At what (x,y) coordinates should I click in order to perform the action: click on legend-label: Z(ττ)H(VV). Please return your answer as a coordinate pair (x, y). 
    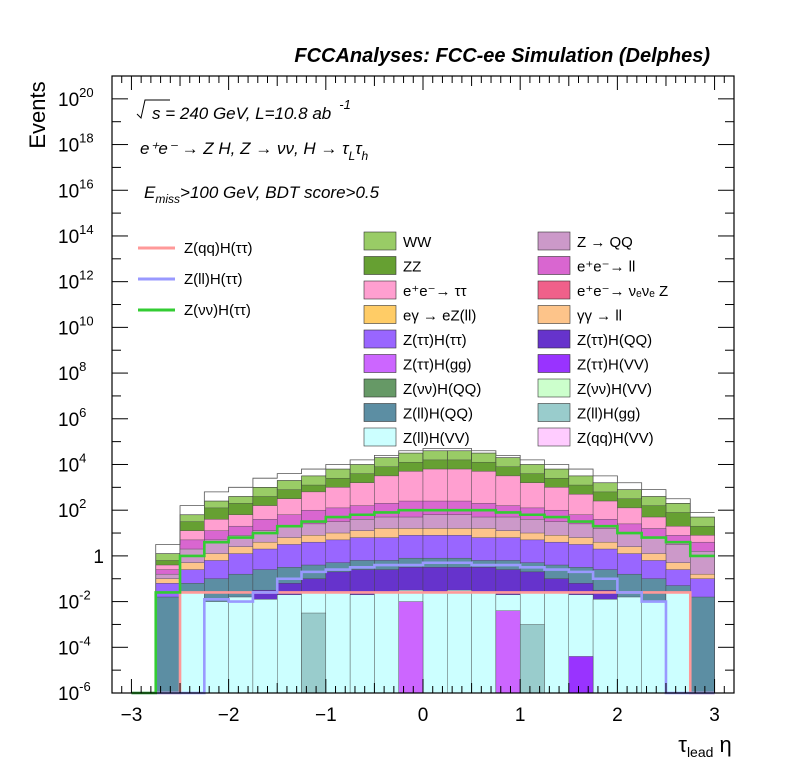
    Looking at the image, I should click on (613, 365).